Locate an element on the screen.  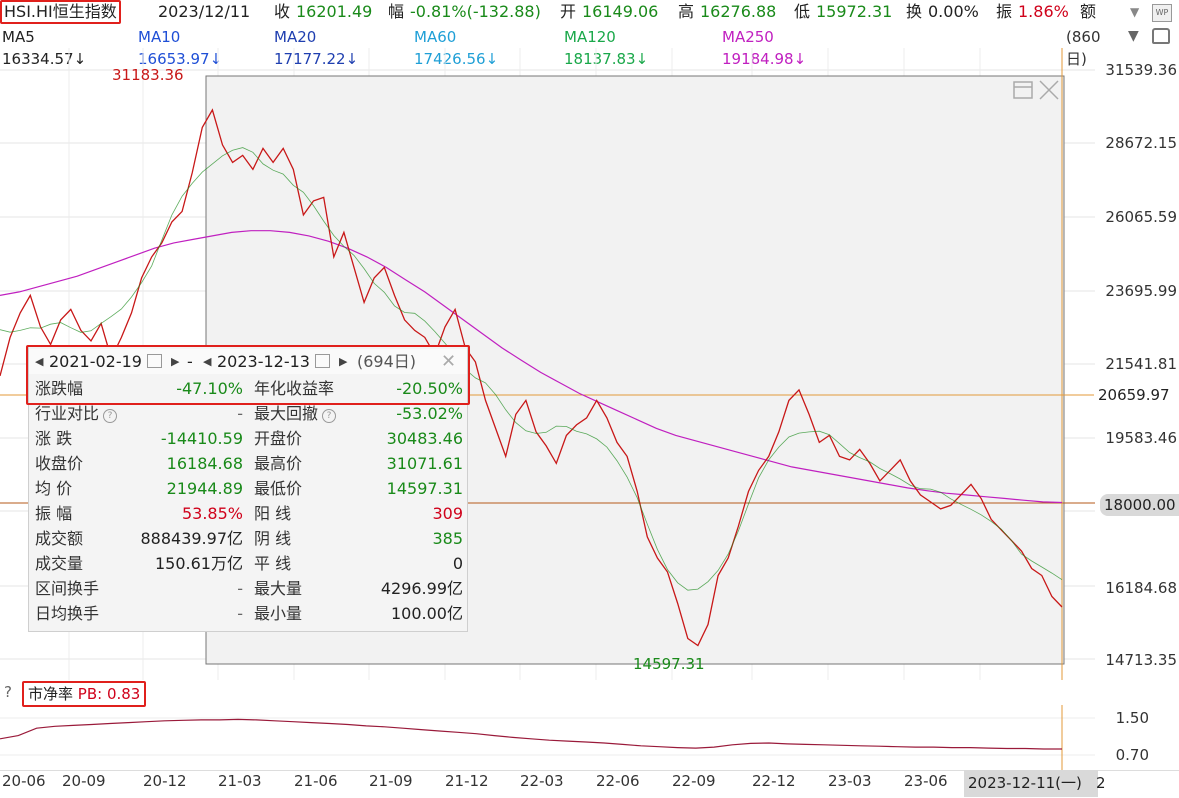
y-tick: 14713.35 is located at coordinates (1141, 660).